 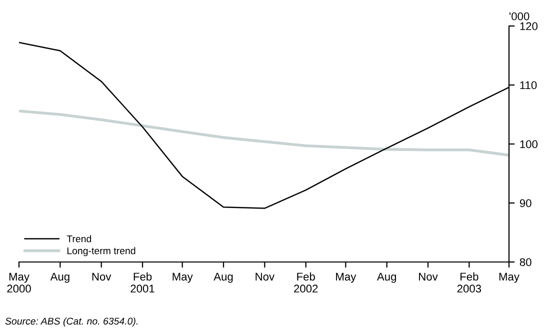 What do you see at coordinates (264, 133) in the screenshot?
I see `line-series` at bounding box center [264, 133].